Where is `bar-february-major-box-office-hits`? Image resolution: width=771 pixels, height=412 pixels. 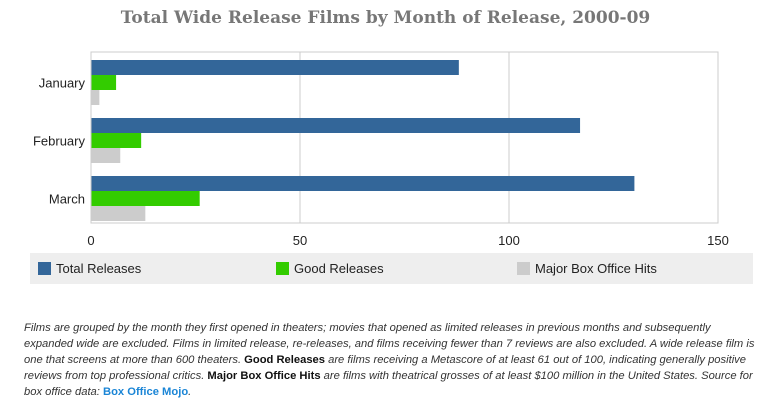
bar-february-major-box-office-hits is located at coordinates (106, 155).